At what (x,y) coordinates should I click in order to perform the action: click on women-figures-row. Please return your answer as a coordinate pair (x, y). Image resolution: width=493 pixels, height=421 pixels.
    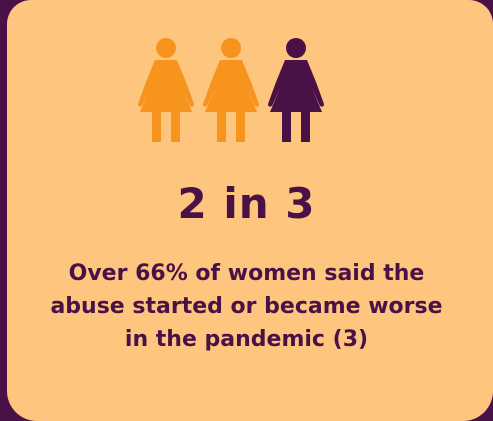
    Looking at the image, I should click on (236, 91).